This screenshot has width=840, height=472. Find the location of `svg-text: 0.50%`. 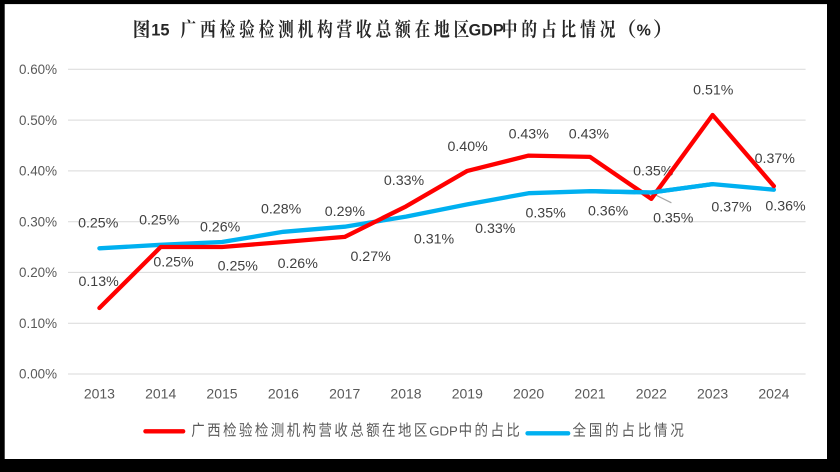

svg-text: 0.50% is located at coordinates (38, 120).